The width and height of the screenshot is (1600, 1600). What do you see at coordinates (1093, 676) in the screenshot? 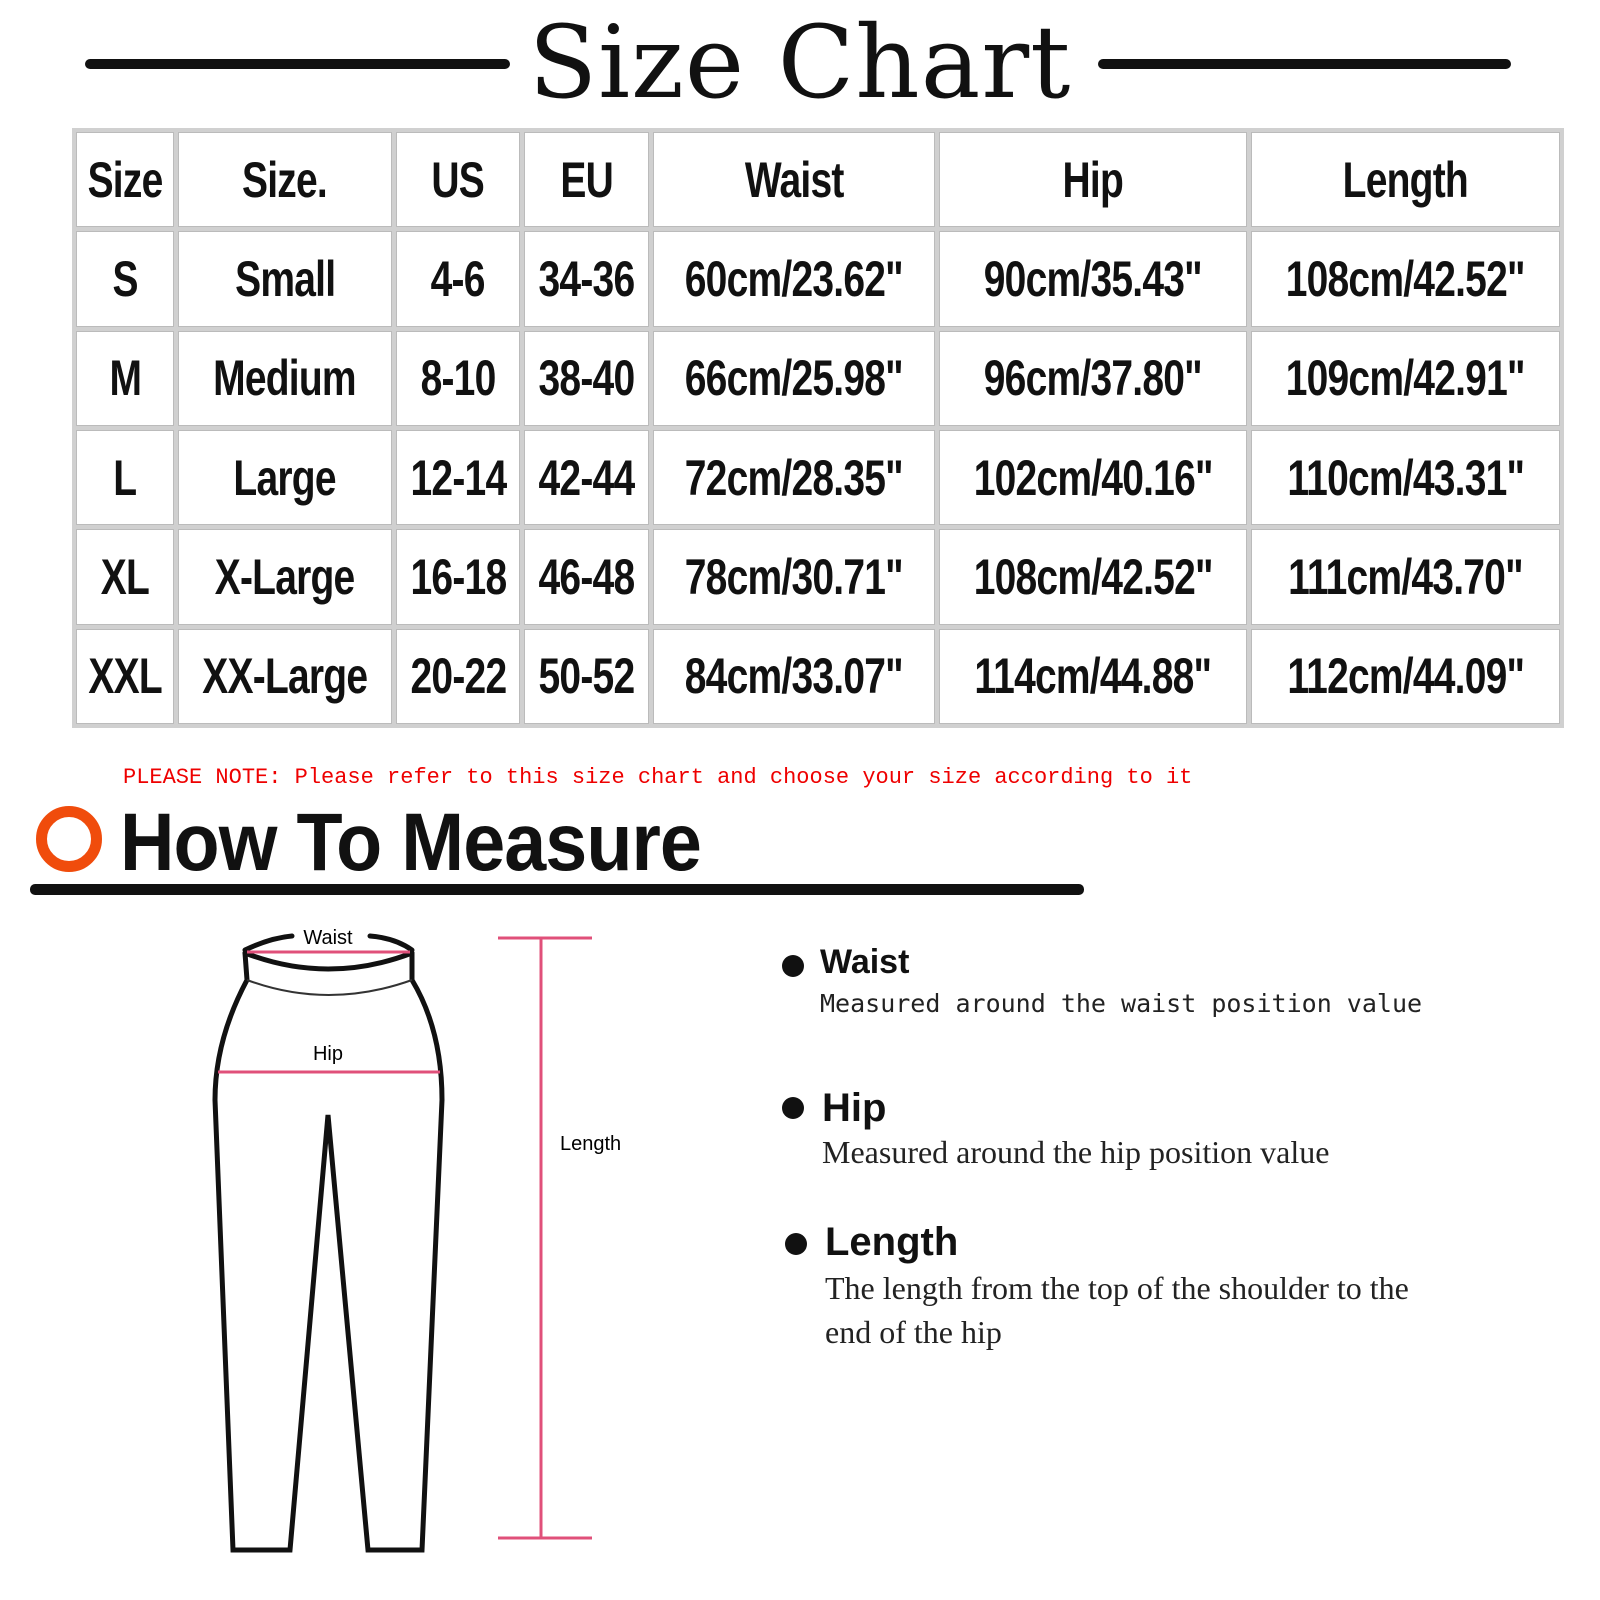
I see `table-cell: 114cm/44.88"` at bounding box center [1093, 676].